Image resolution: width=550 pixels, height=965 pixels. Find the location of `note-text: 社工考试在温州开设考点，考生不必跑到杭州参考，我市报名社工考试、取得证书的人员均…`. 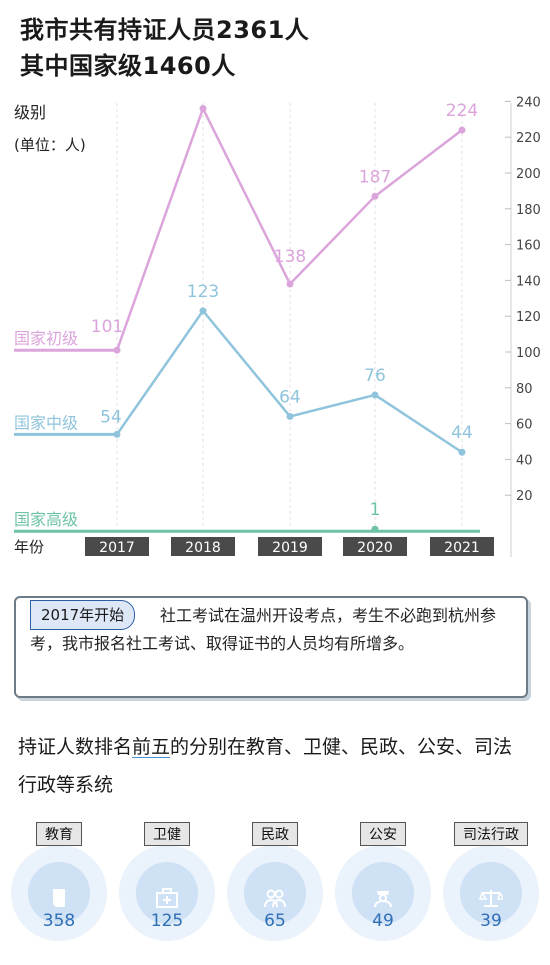

note-text: 社工考试在温州开设考点，考生不必跑到杭州参考，我市报名社工考试、取得证书的人员均… is located at coordinates (270, 630).